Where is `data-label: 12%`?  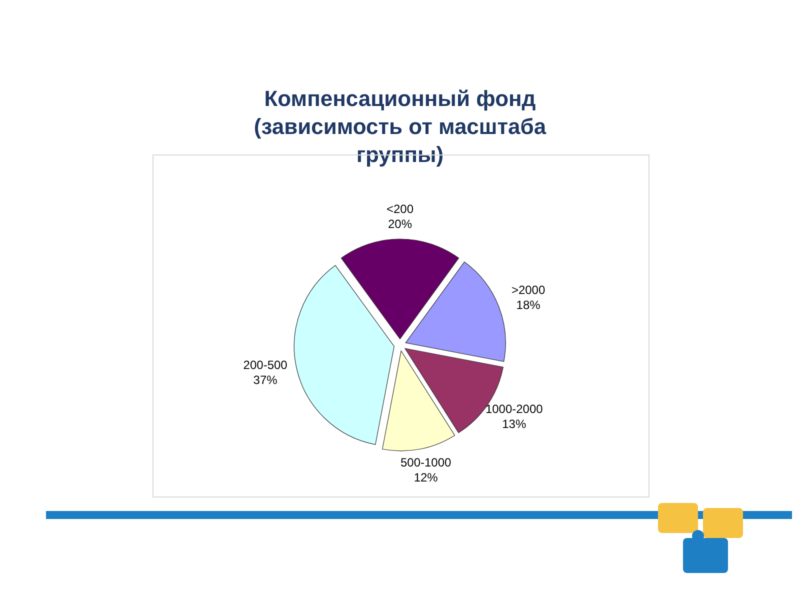 data-label: 12% is located at coordinates (426, 477).